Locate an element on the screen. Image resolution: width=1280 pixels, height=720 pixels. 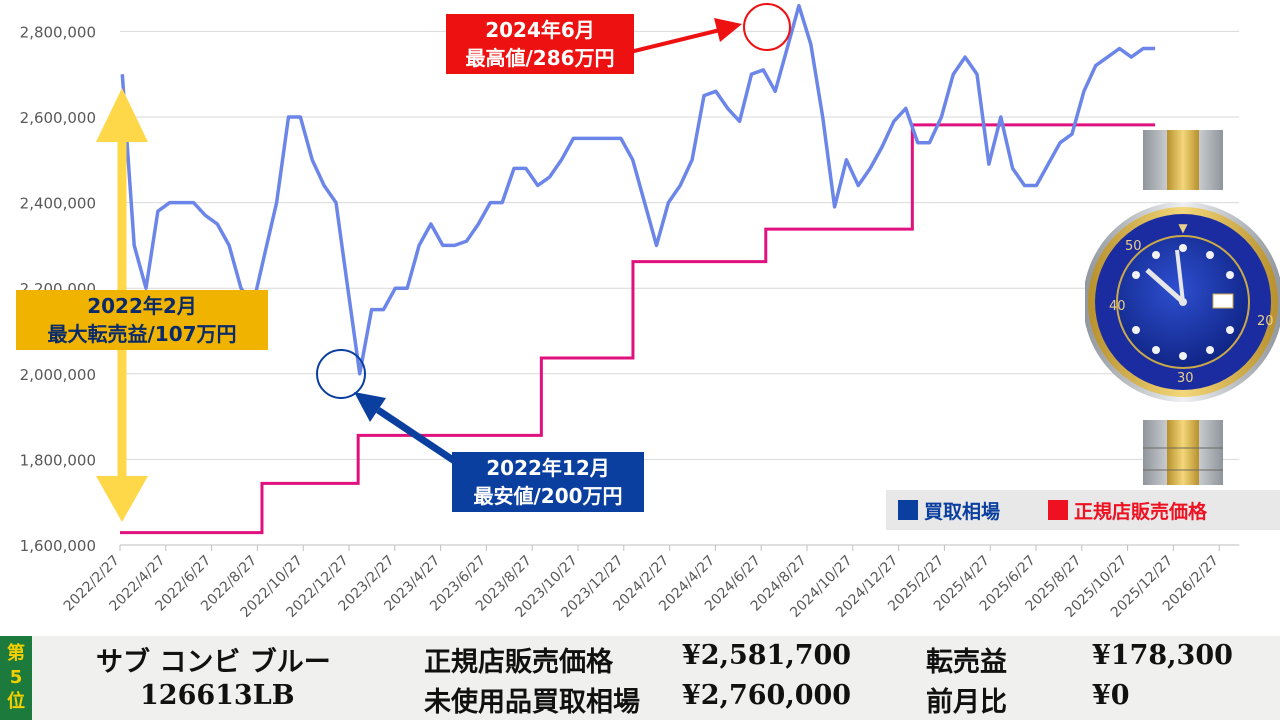
low-annotation-value: 最安値/200万円 is located at coordinates (548, 496).